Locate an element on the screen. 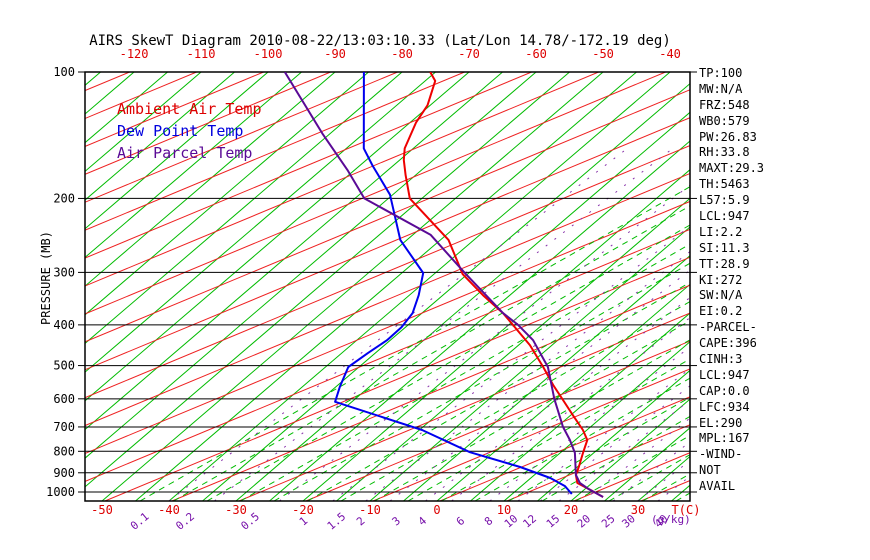 The width and height of the screenshot is (870, 560). stat-line: PW:26.83 is located at coordinates (728, 136).